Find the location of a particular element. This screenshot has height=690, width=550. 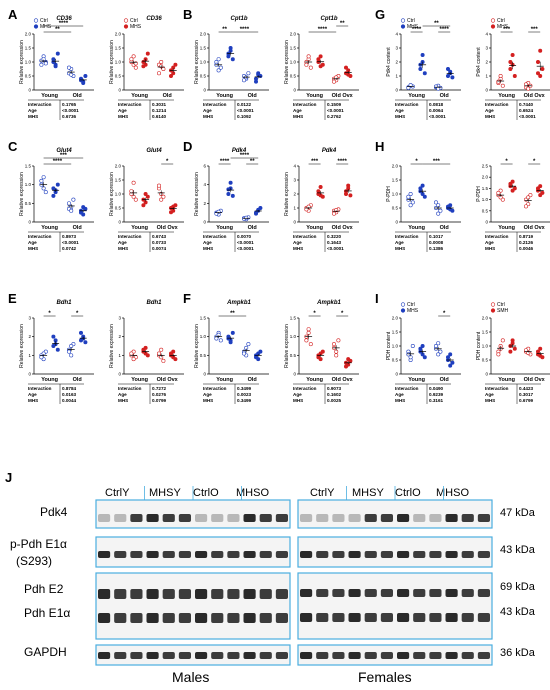

stats-value: <0.0001 is located at coordinates (335, 110).